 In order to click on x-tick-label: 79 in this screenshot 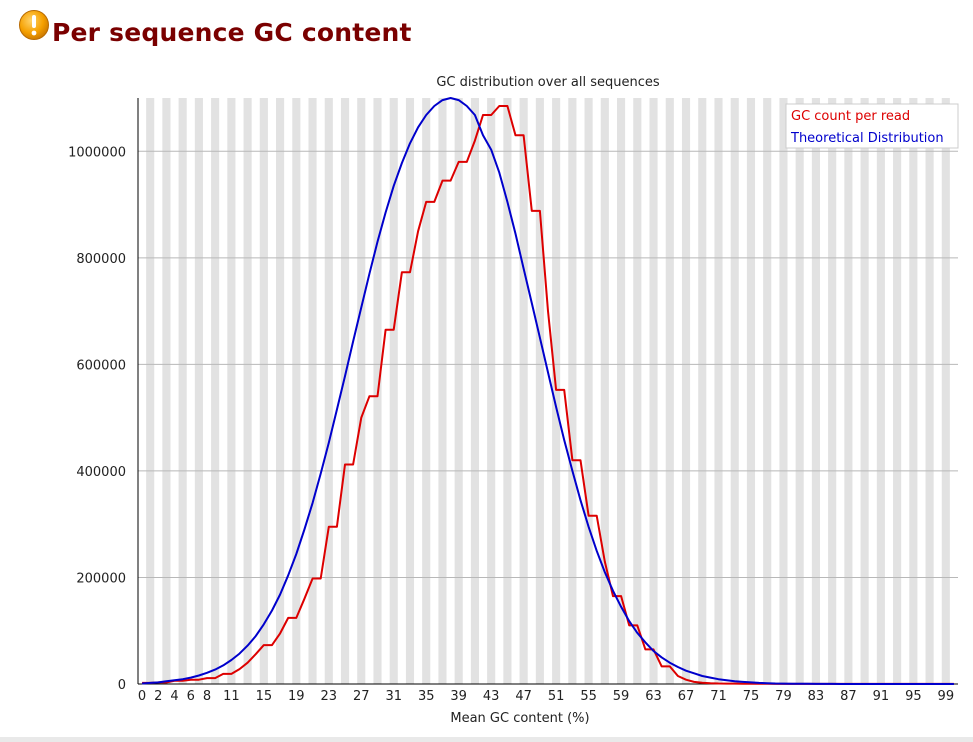, I will do `click(783, 696)`.